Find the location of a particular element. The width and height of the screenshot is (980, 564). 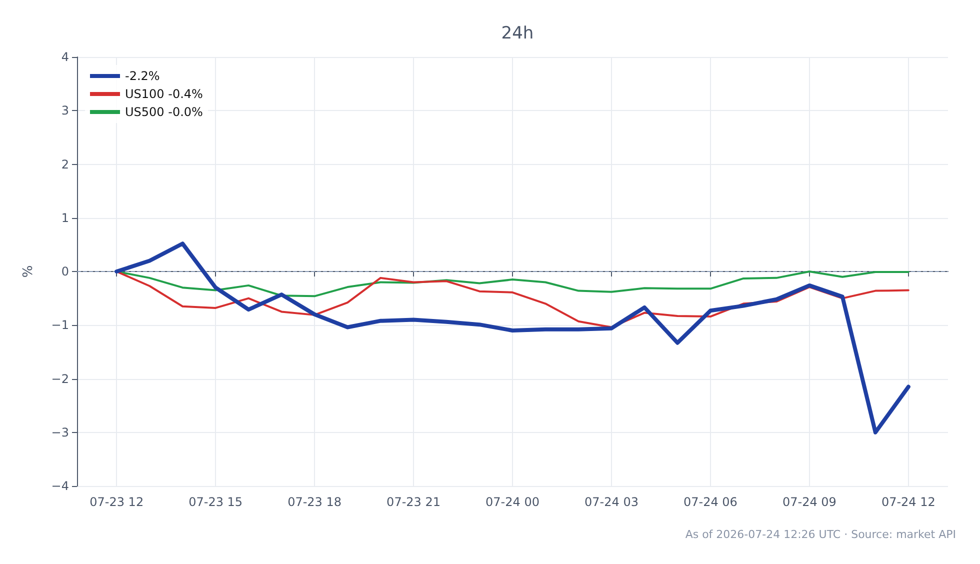

y-tick-label: 0 is located at coordinates (65, 271).